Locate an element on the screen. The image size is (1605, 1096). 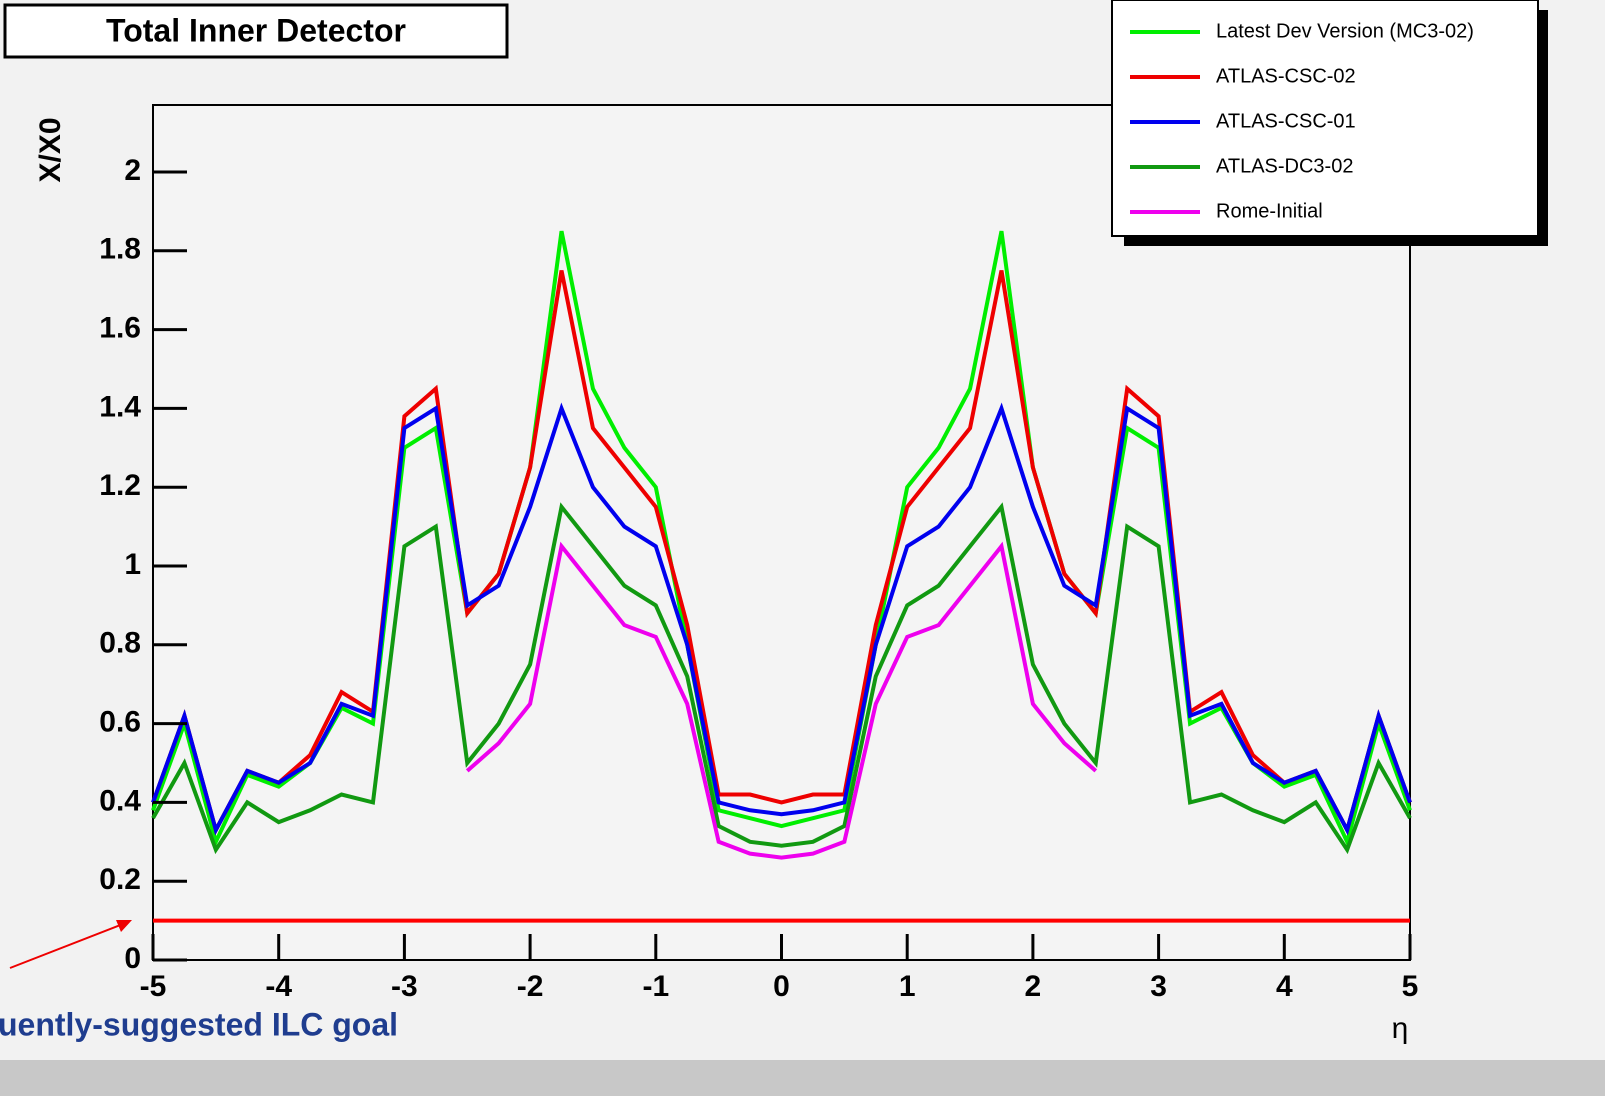
y-axis-label: X/X0 is located at coordinates (50, 149).